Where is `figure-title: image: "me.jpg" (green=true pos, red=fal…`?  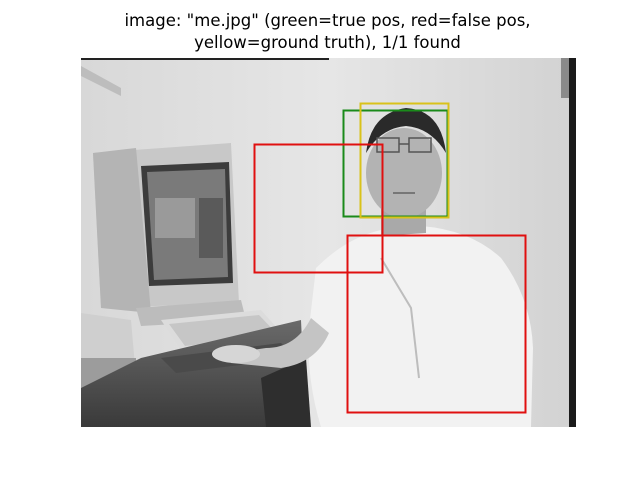
figure-title: image: "me.jpg" (green=true pos, red=fal… is located at coordinates (320, 32).